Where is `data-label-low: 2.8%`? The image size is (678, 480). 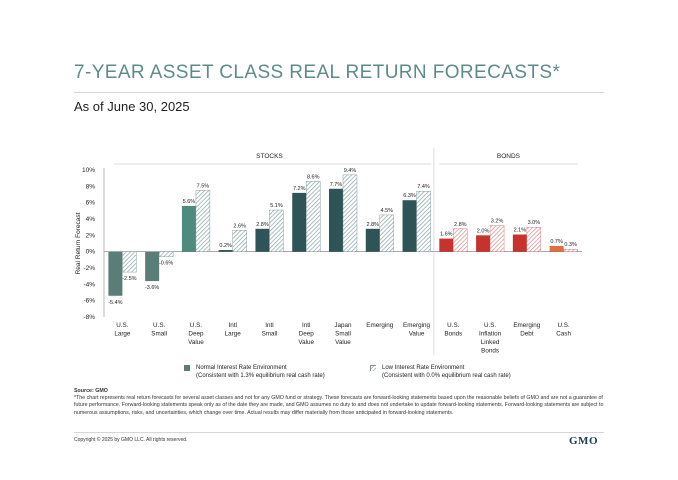
data-label-low: 2.8% is located at coordinates (460, 225).